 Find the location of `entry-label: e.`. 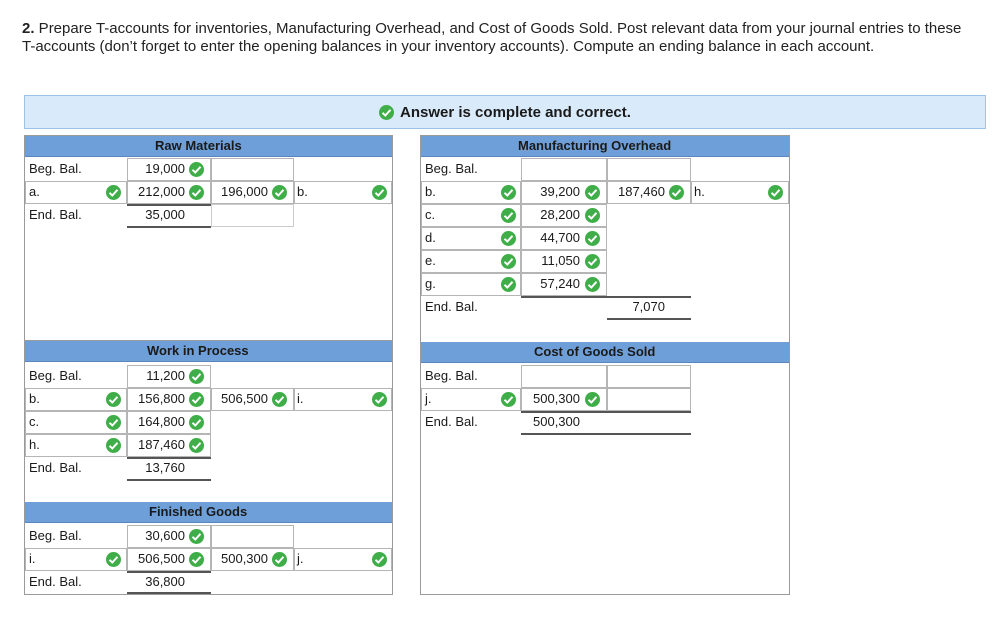

entry-label: e. is located at coordinates (430, 260).